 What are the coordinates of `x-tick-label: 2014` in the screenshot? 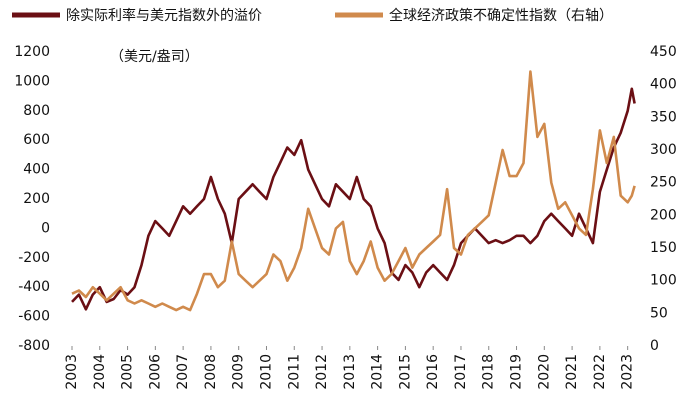 It's located at (378, 372).